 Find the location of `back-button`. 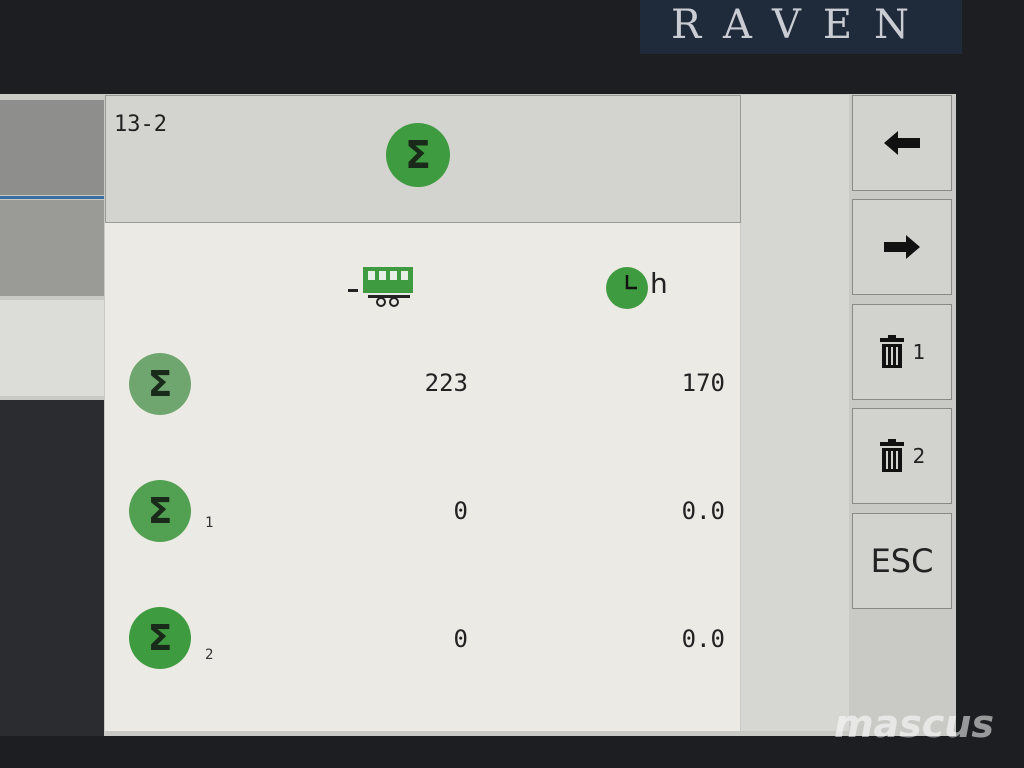

back-button is located at coordinates (902, 143).